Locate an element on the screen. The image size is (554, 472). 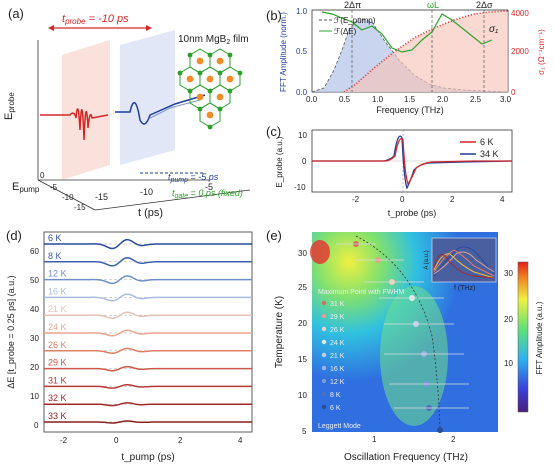
panel-b-yticks-right: 0 2000 4000 is located at coordinates (520, 53).